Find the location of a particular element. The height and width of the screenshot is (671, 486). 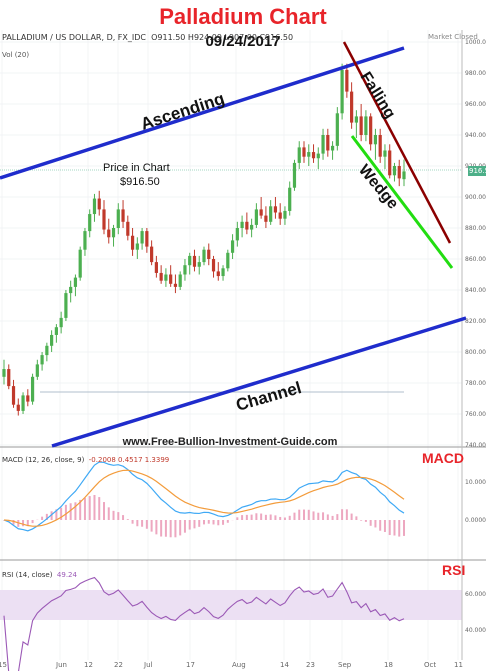

price-tick-label: 880.00 is located at coordinates (475, 228).